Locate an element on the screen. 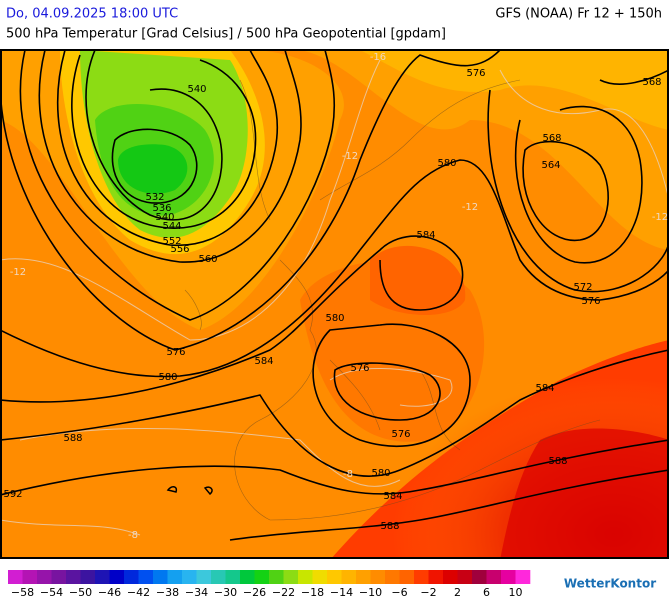  colorbar-label: 6 is located at coordinates (486, 592).